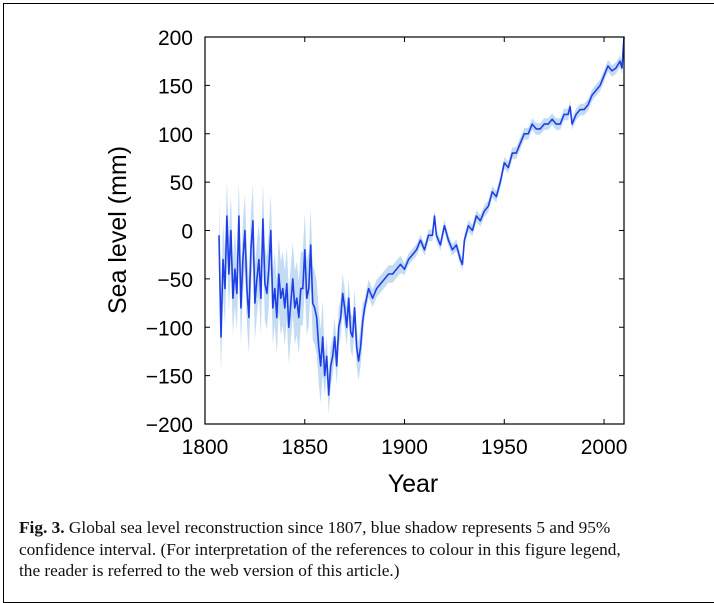 The width and height of the screenshot is (714, 603). What do you see at coordinates (175, 280) in the screenshot?
I see `y-tick-label: −50` at bounding box center [175, 280].